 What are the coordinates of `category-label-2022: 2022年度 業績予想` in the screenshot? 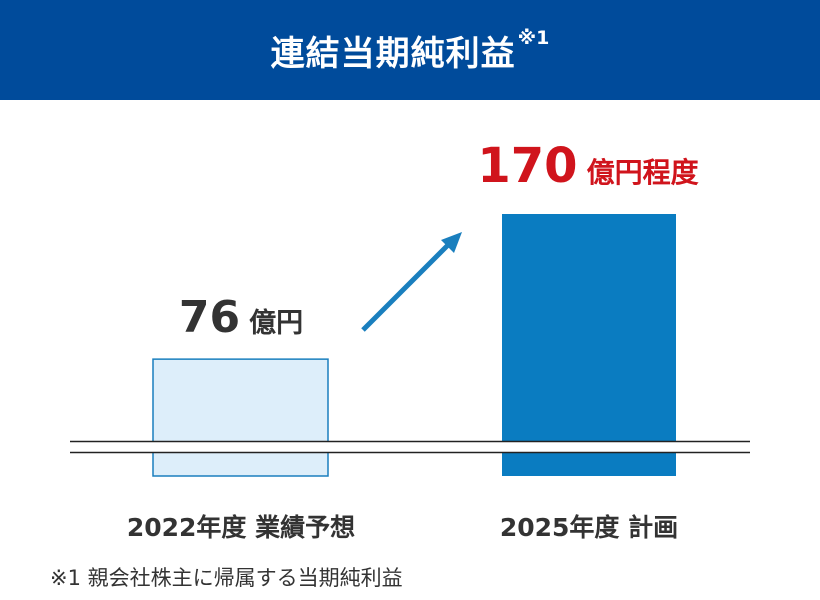 It's located at (241, 527).